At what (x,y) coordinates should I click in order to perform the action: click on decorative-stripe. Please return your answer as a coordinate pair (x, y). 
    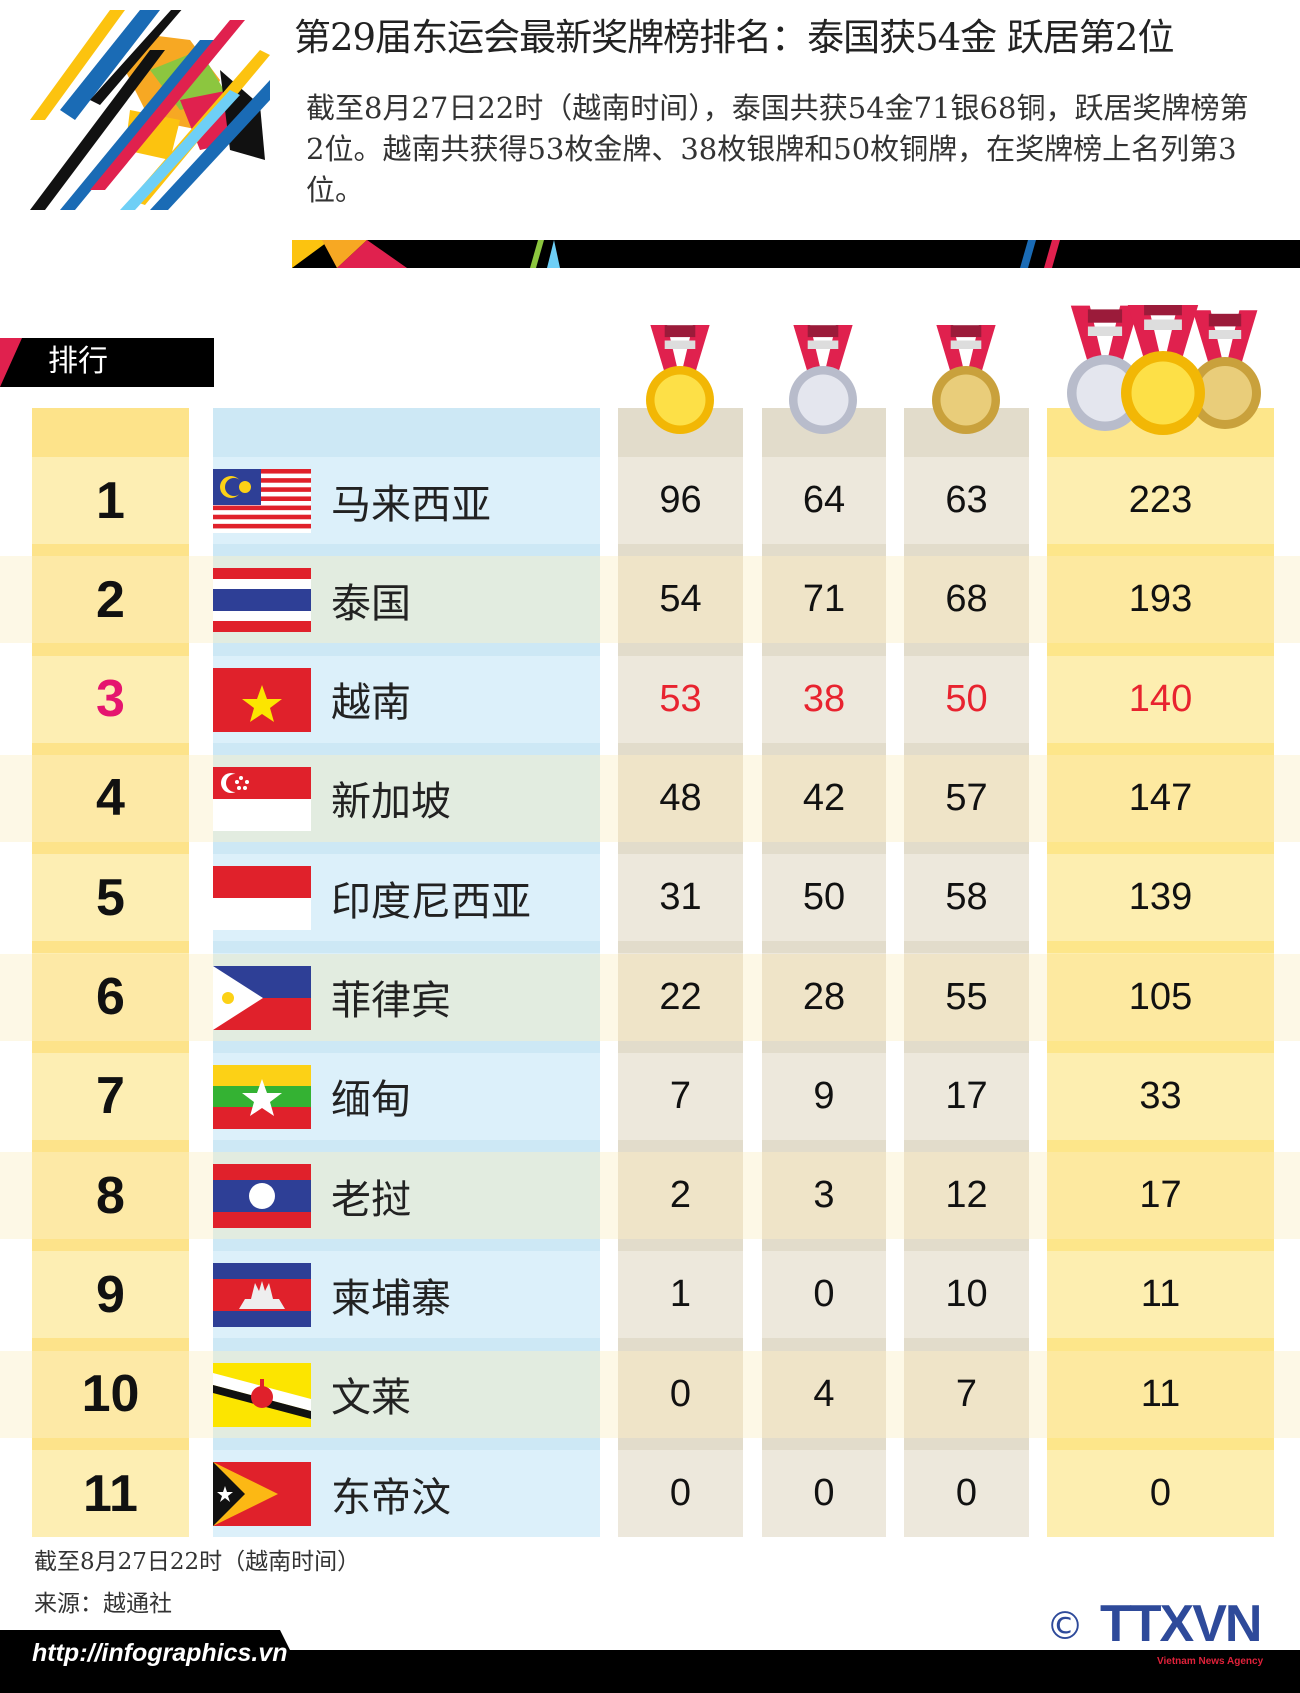
    Looking at the image, I should click on (796, 254).